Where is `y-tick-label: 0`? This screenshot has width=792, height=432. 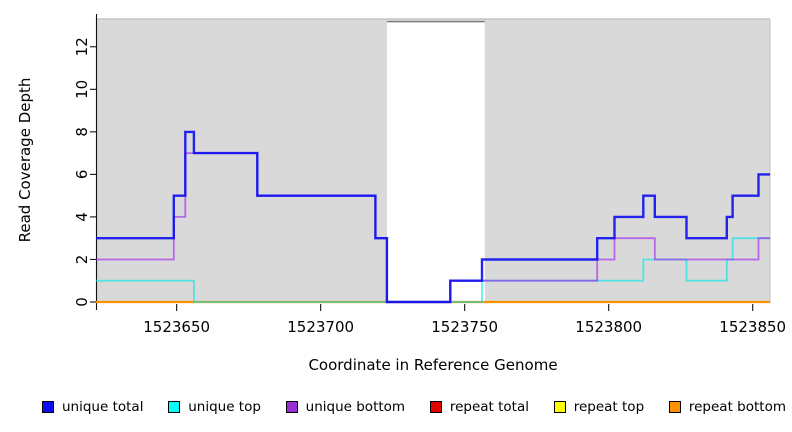
y-tick-label: 0 is located at coordinates (82, 302).